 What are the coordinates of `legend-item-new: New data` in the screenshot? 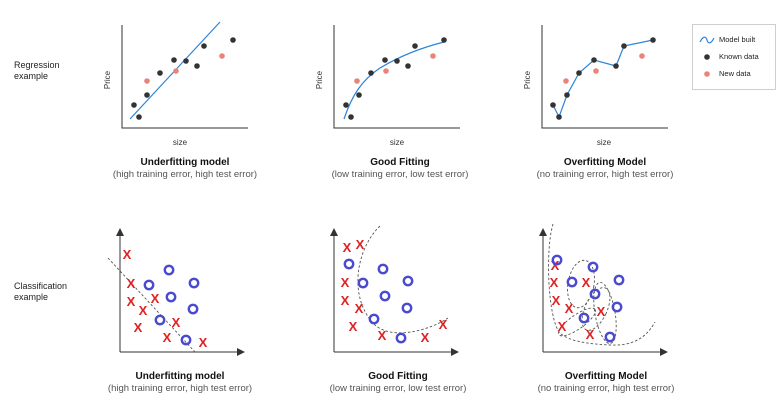 It's located at (734, 74).